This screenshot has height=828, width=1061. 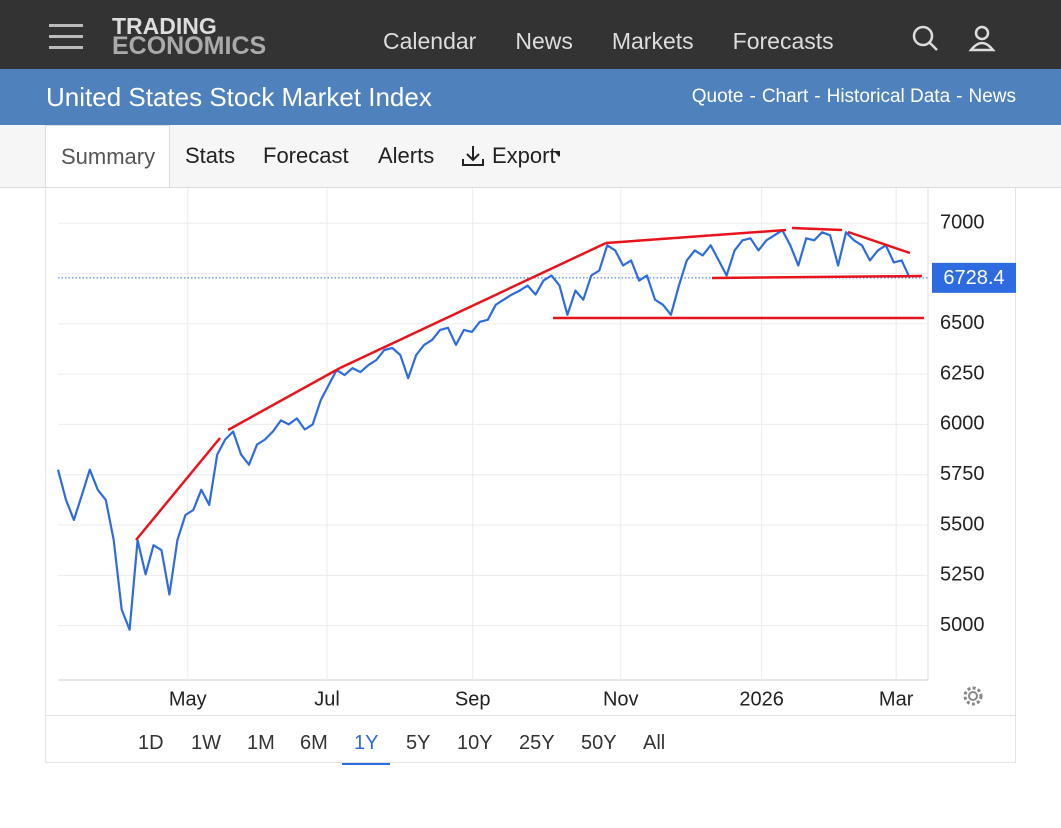 I want to click on gear, so click(x=973, y=696).